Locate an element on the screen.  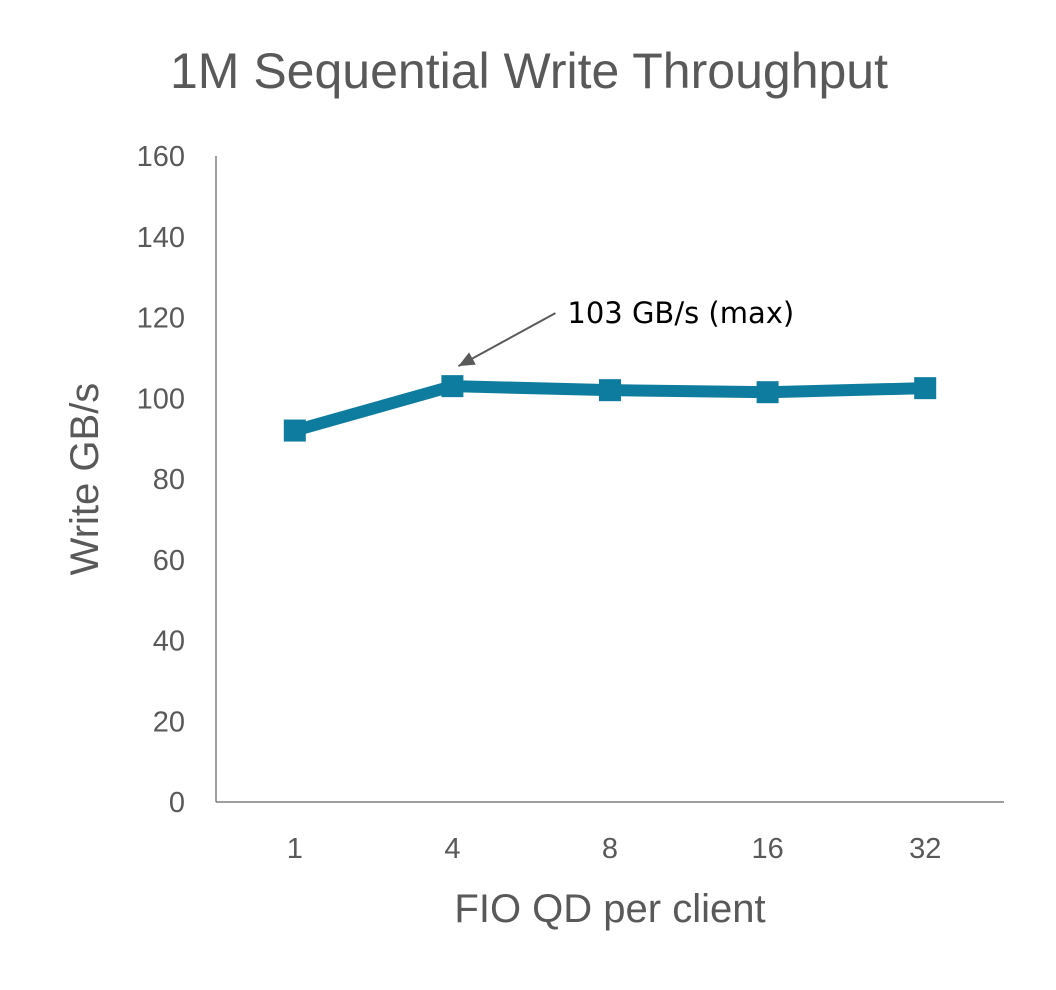
y-tick-labels: 0 20 40 60 80 100 120 140 160 is located at coordinates (161, 480).